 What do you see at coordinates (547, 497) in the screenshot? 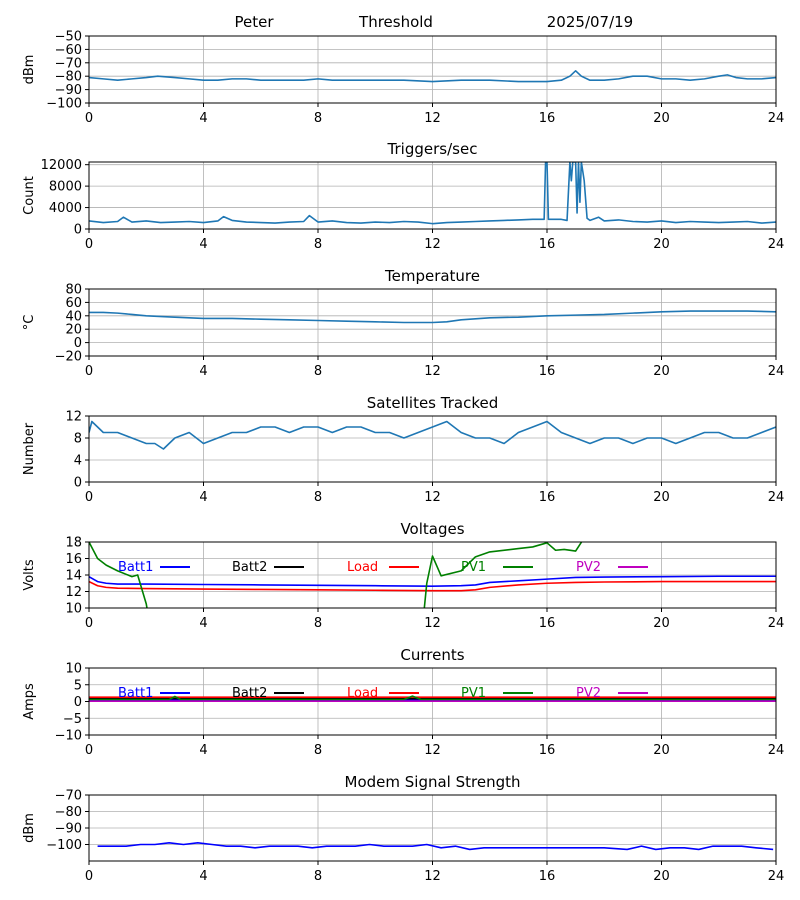
I see `x-tick-label-3-16: 16` at bounding box center [547, 497].